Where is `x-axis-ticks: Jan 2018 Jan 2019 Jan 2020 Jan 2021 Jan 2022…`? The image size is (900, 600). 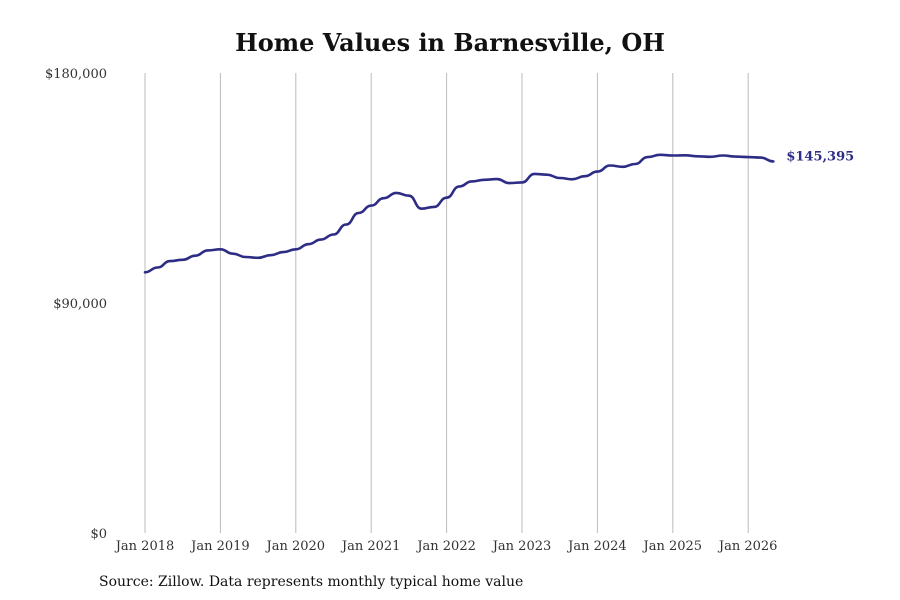 x-axis-ticks: Jan 2018 Jan 2019 Jan 2020 Jan 2021 Jan 2022… is located at coordinates (446, 546).